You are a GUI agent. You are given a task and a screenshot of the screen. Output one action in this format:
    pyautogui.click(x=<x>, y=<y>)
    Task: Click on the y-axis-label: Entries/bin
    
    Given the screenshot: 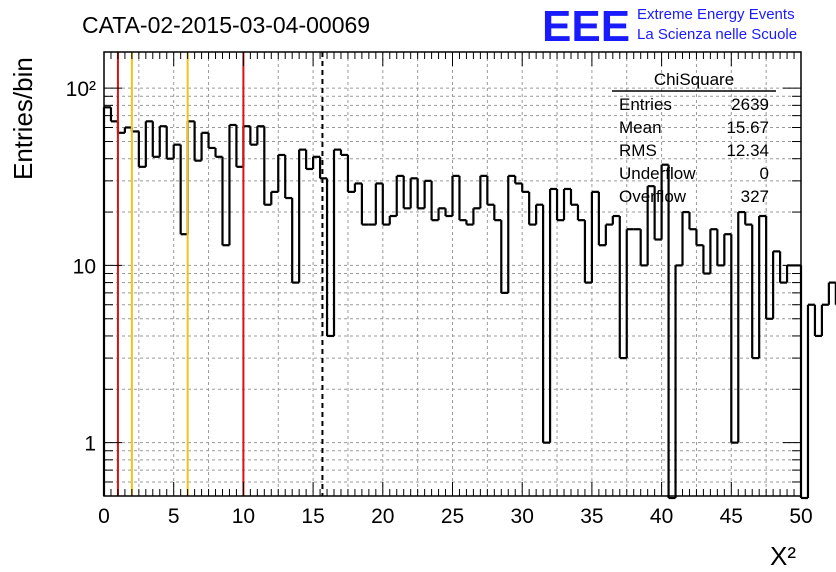 What is the action you would take?
    pyautogui.click(x=23, y=118)
    